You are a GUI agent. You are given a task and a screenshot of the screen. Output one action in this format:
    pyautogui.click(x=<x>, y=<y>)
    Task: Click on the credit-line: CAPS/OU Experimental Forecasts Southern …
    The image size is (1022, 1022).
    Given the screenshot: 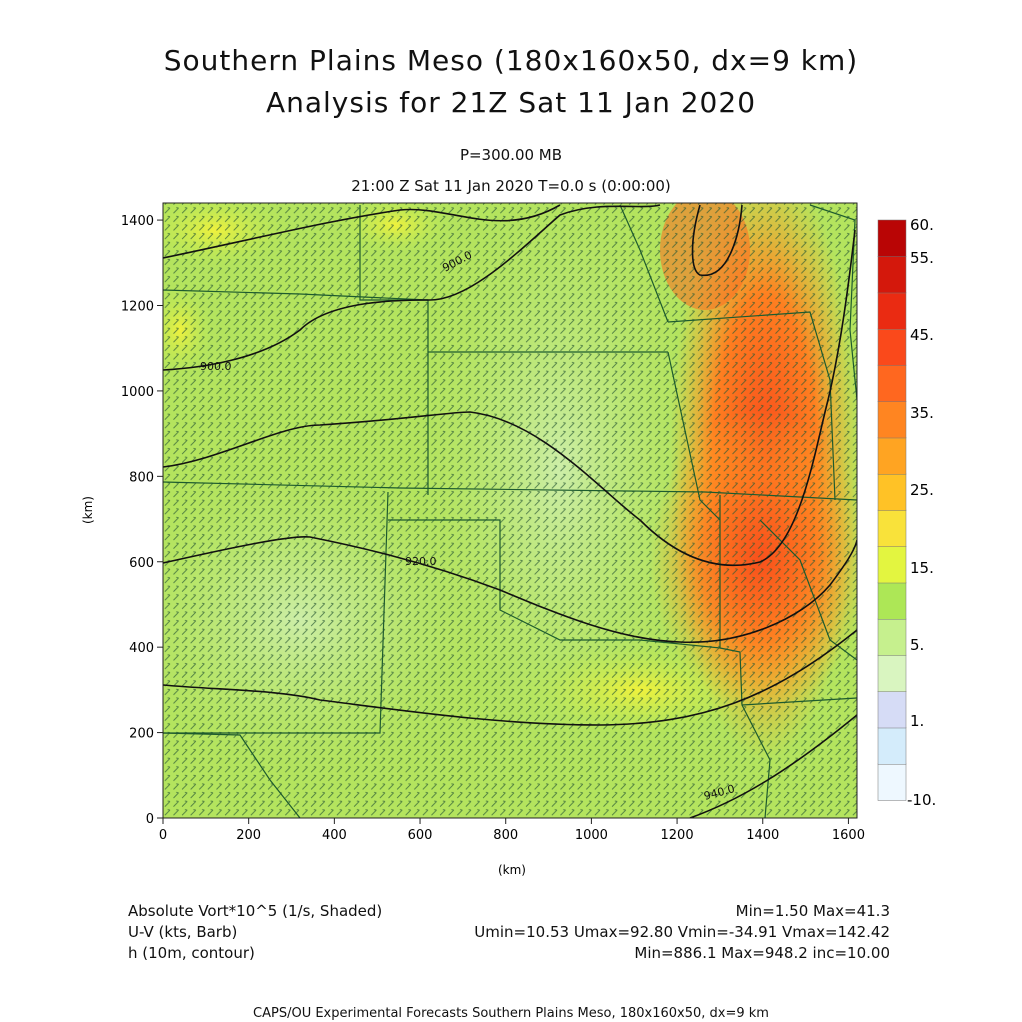 What is the action you would take?
    pyautogui.click(x=511, y=1013)
    